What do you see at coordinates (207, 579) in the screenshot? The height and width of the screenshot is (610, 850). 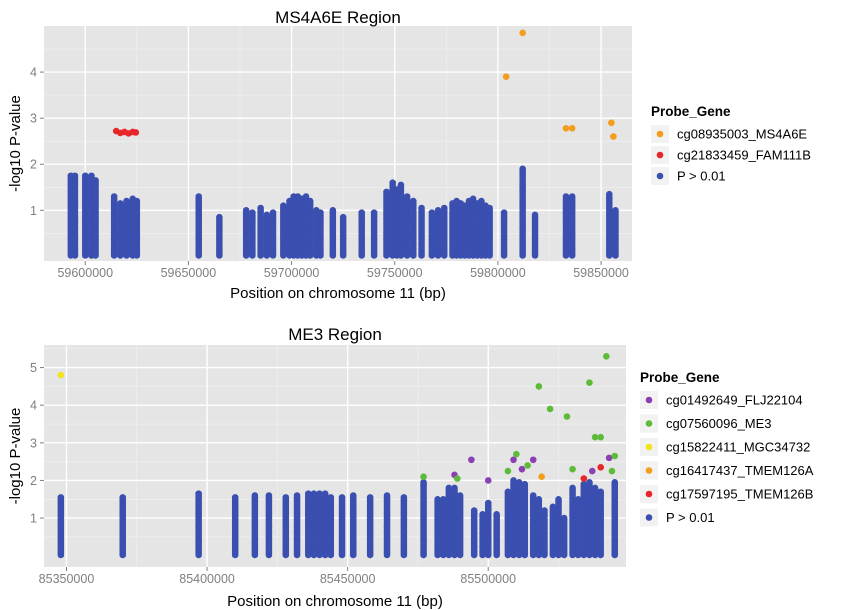 I see `x-tick-label: 85400000` at bounding box center [207, 579].